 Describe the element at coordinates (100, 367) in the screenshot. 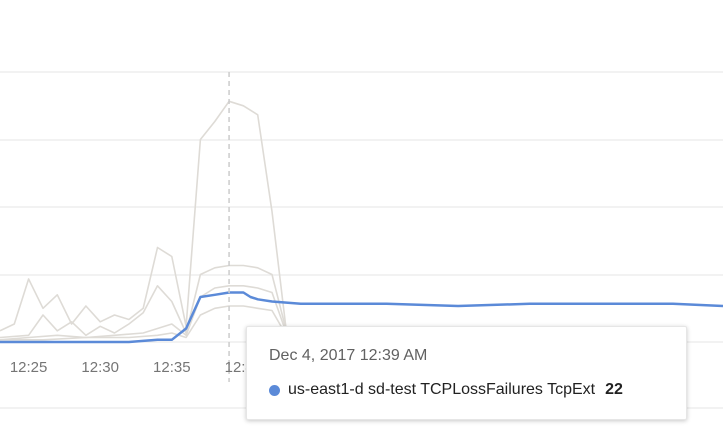

I see `x-tick-label: 12:30` at that location.